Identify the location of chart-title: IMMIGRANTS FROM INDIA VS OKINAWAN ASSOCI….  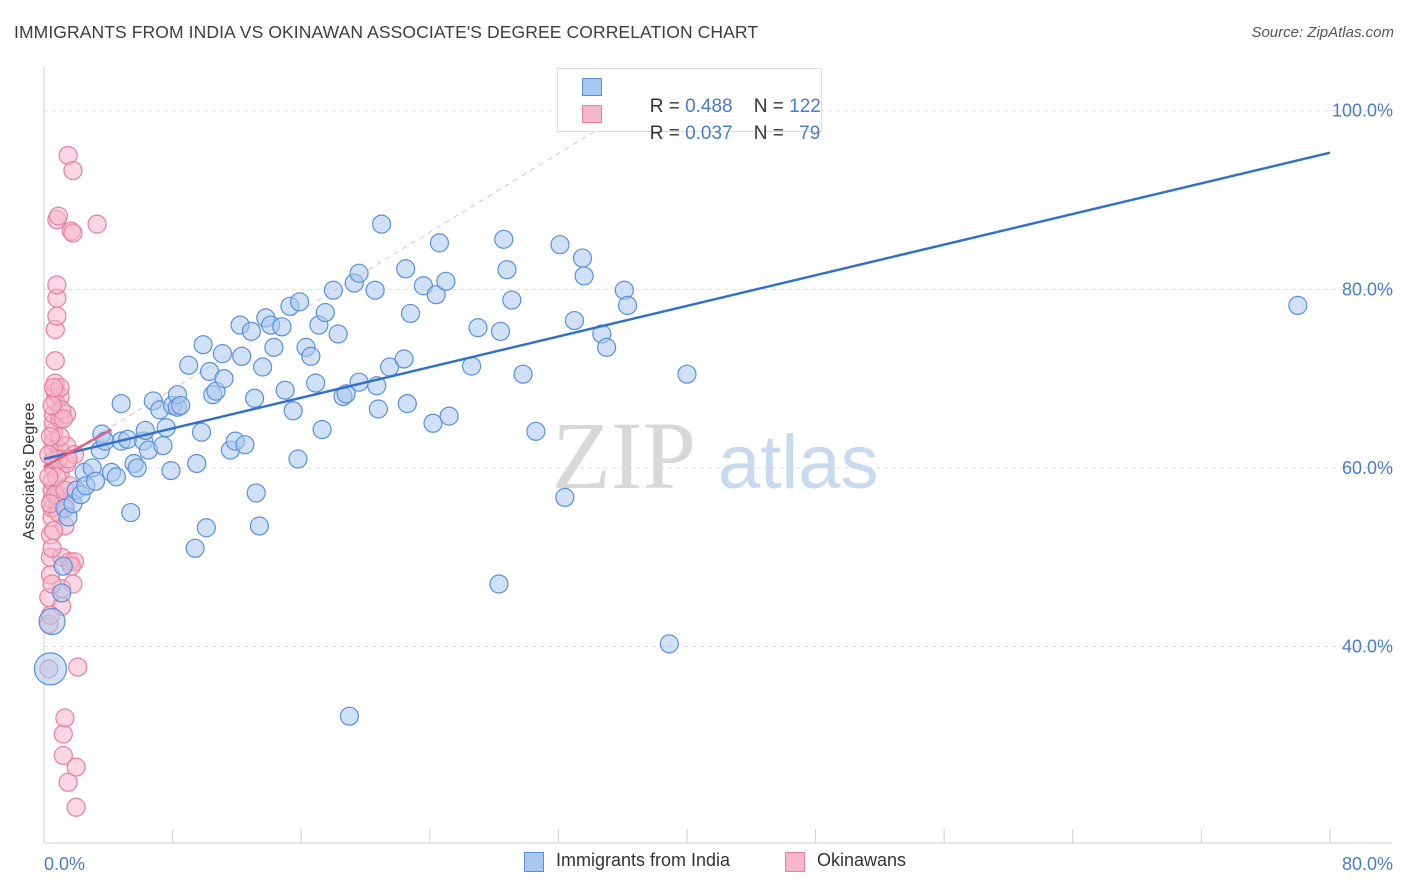
(386, 32).